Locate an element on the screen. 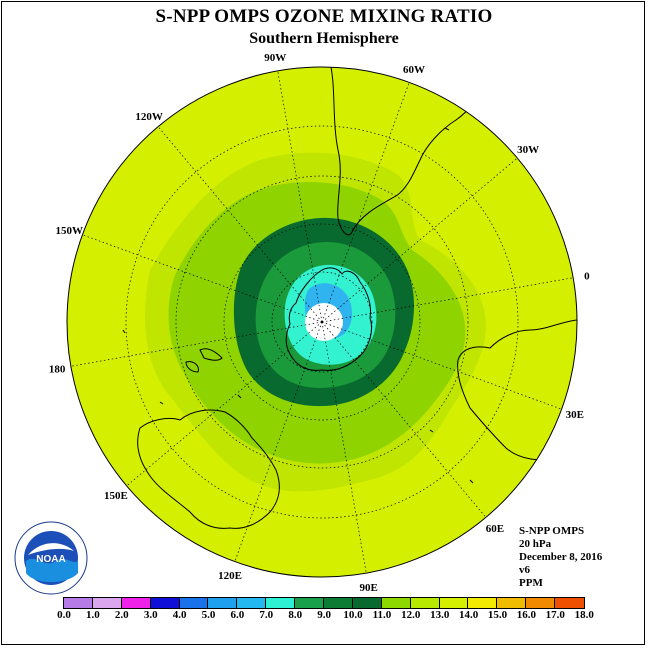 This screenshot has height=648, width=648. longitude-label: 30W is located at coordinates (528, 150).